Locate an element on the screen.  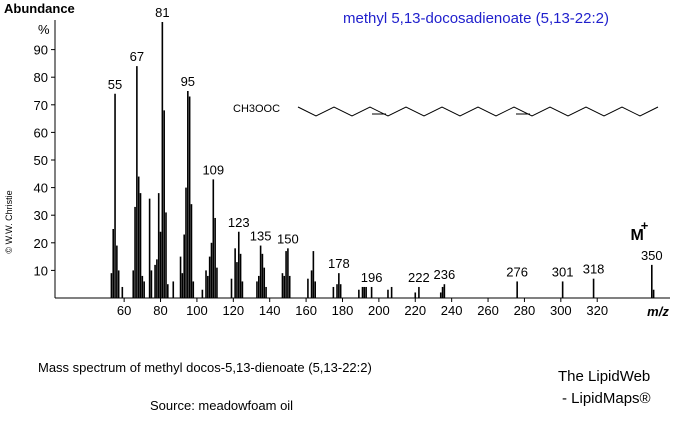
peak-label: 350 is located at coordinates (652, 255).